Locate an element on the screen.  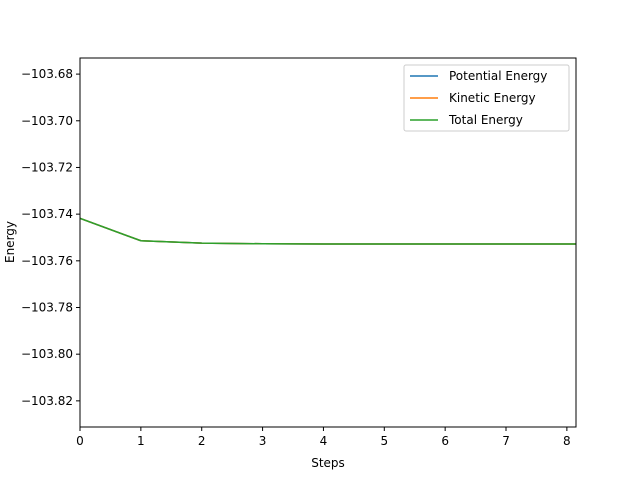
y-axis-label: Energy is located at coordinates (10, 242).